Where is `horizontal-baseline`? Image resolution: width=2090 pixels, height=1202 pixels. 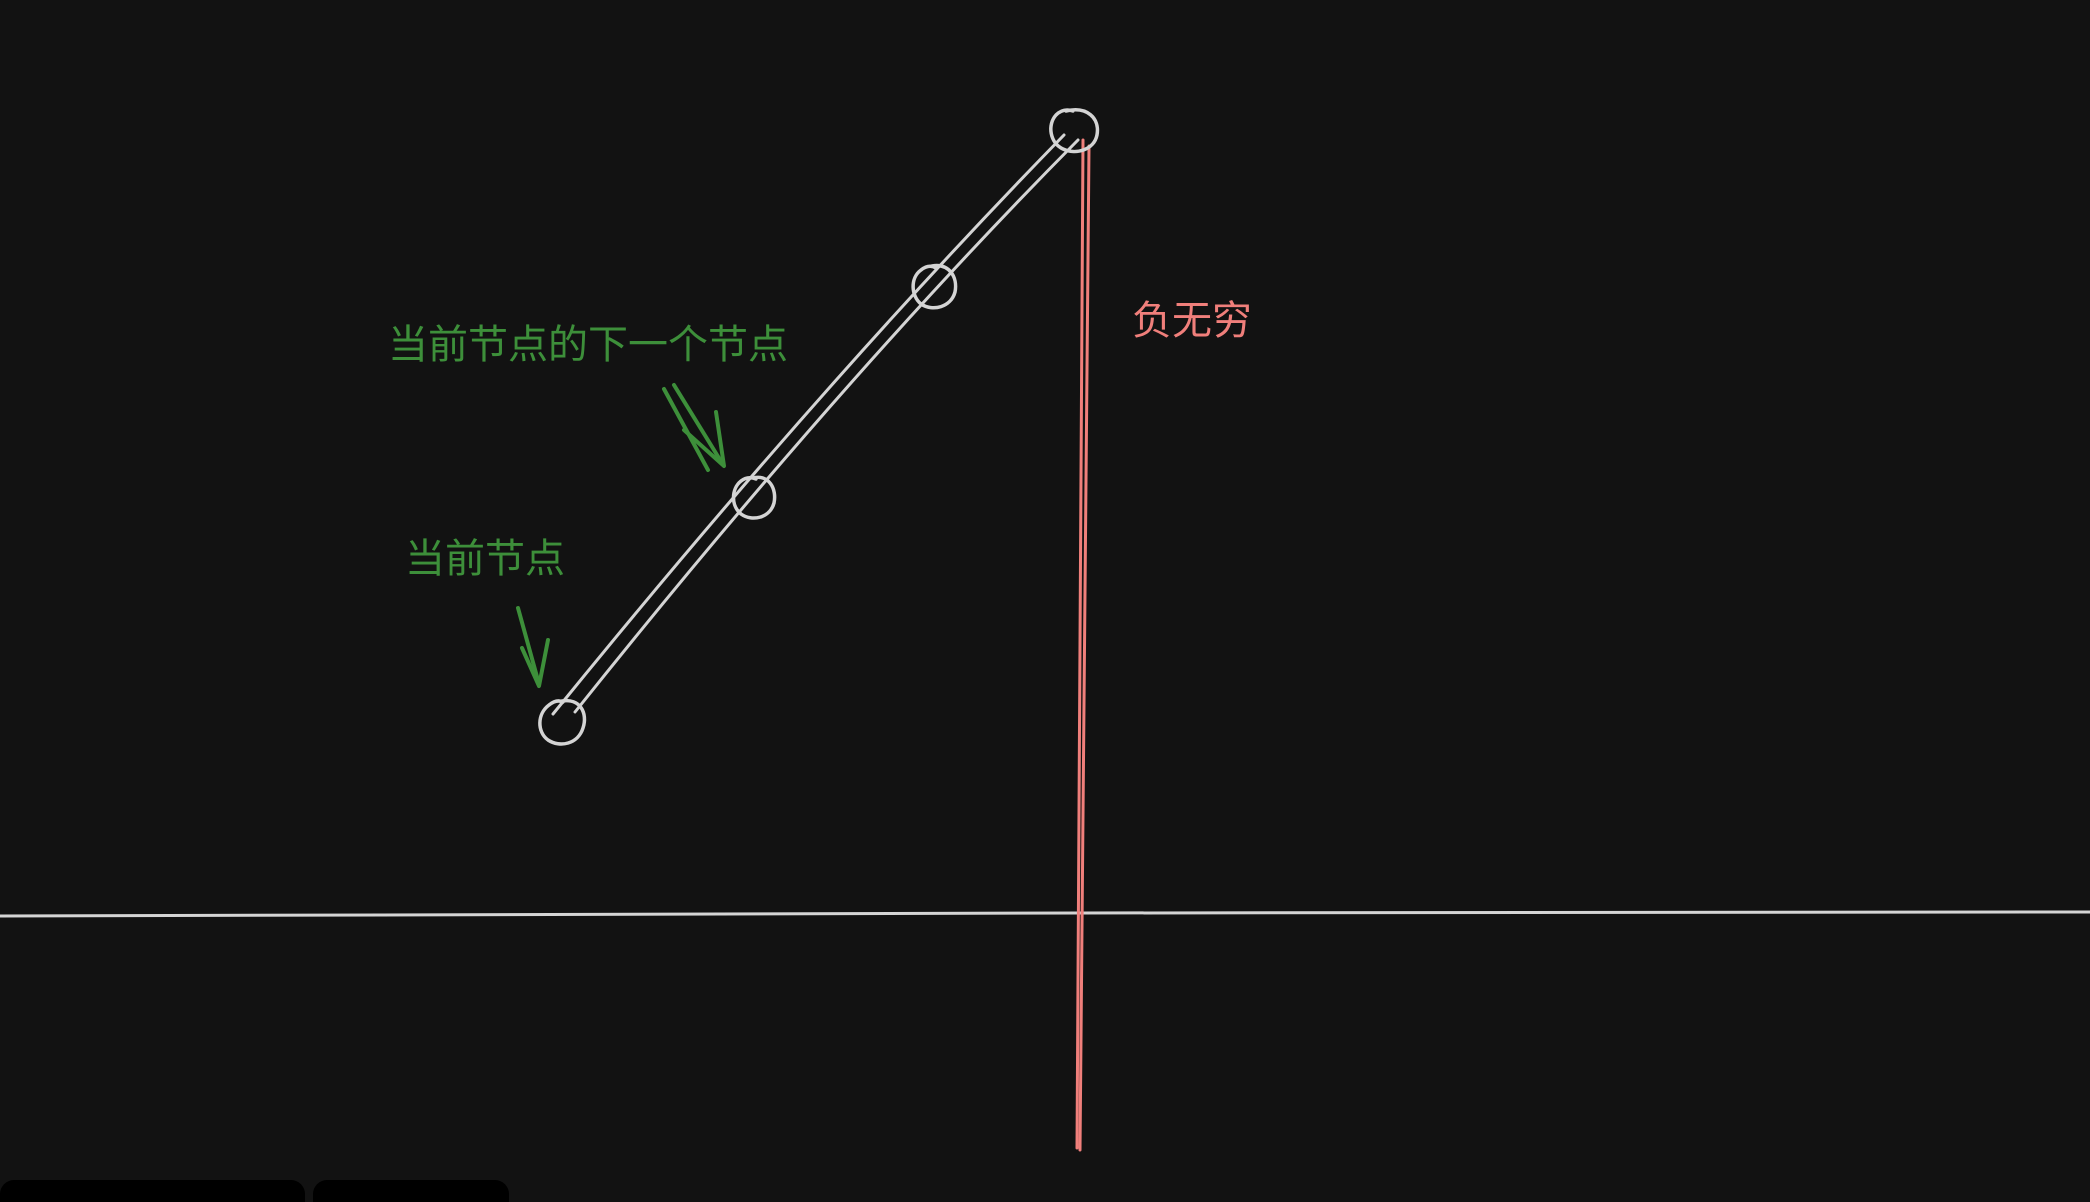 horizontal-baseline is located at coordinates (1045, 914).